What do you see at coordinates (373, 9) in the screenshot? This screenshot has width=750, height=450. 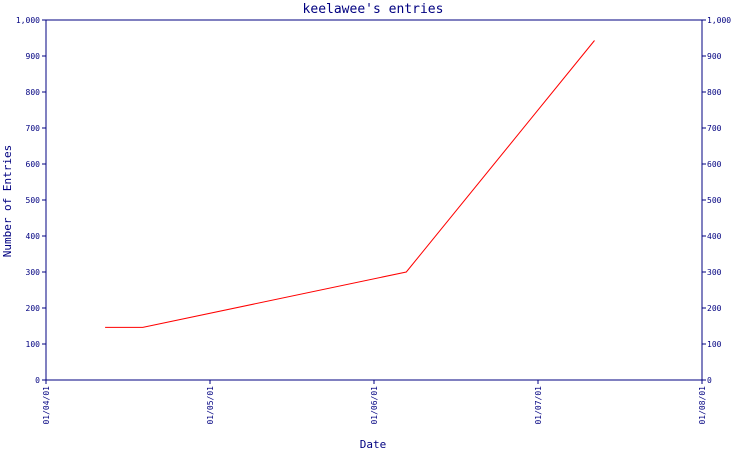 I see `chart-title: keelawee's entries` at bounding box center [373, 9].